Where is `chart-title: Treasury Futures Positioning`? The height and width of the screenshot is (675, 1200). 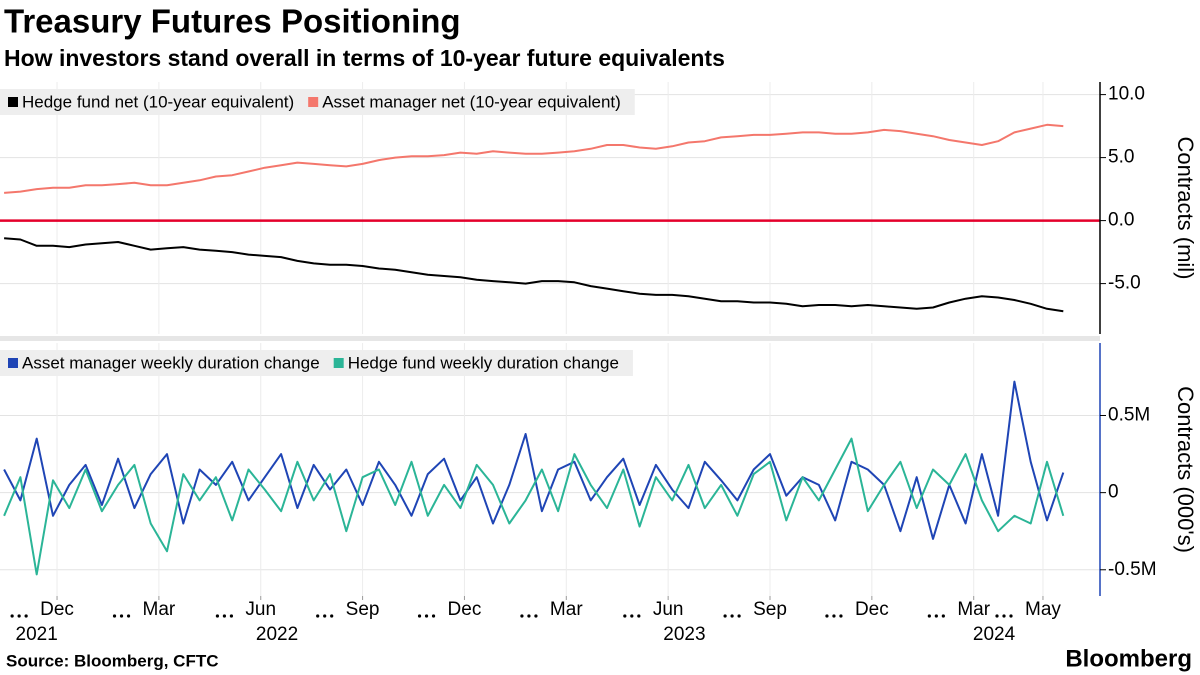 chart-title: Treasury Futures Positioning is located at coordinates (232, 21).